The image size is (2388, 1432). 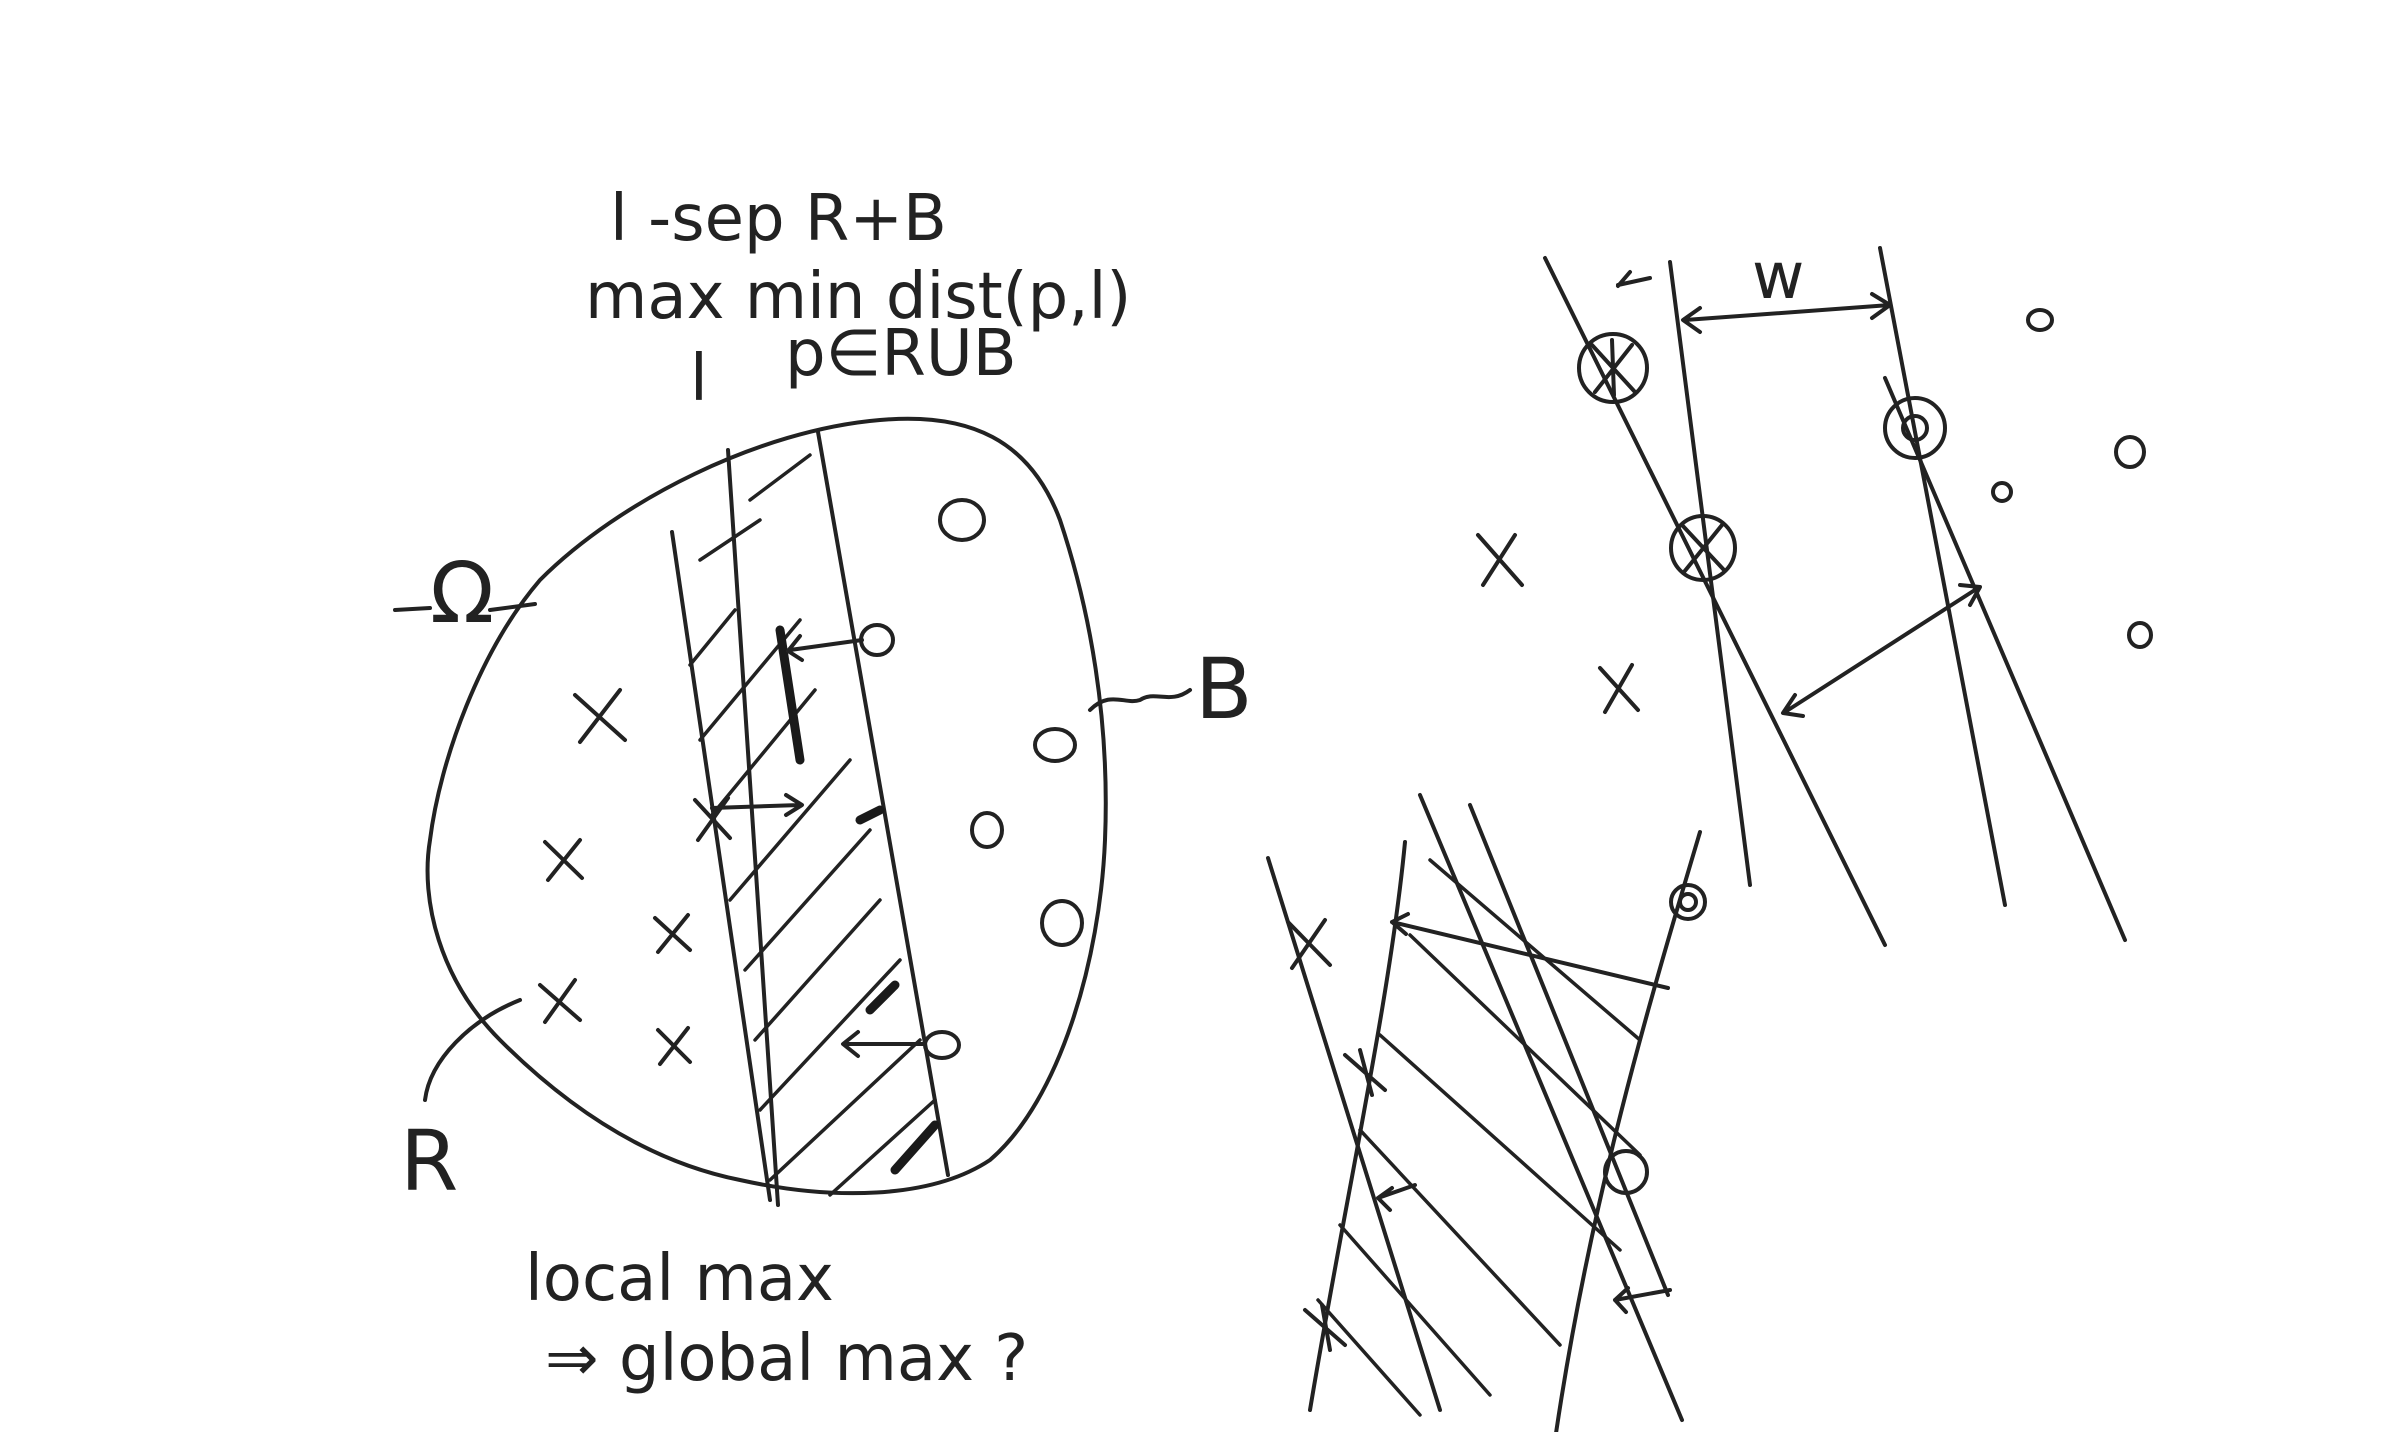 I want to click on slab-right-boundary, so click(x=883, y=803).